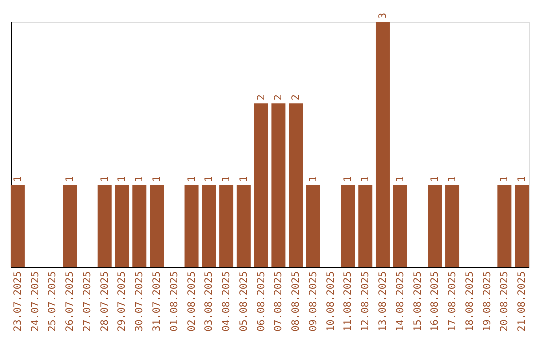 The height and width of the screenshot is (340, 540). I want to click on x-tick-label: 19.08.2025, so click(488, 302).